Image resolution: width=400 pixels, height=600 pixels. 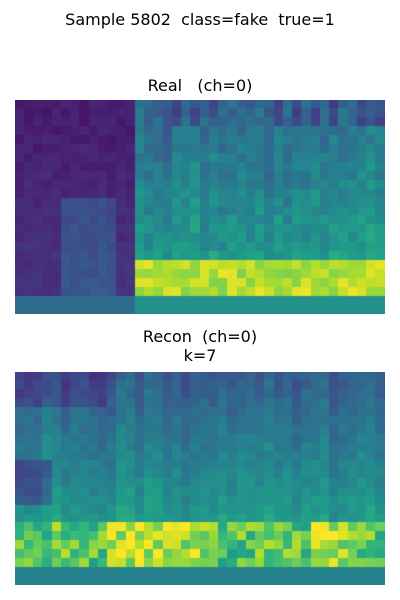 What do you see at coordinates (200, 355) in the screenshot?
I see `recon-panel-subtitle: k=7` at bounding box center [200, 355].